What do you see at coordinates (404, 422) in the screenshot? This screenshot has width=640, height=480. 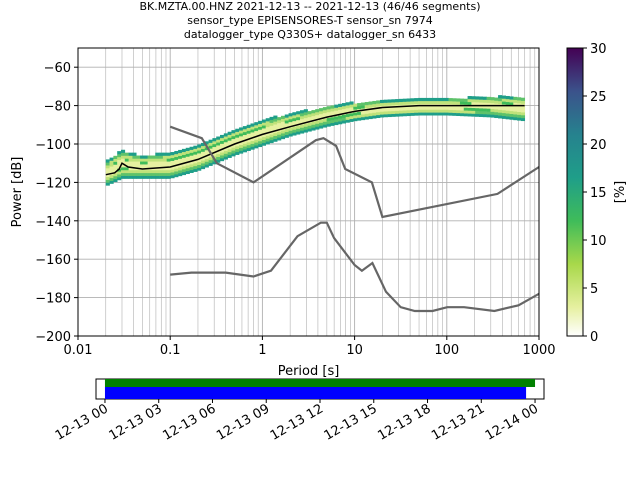 I see `coverage-tick-label: 12-13 18` at bounding box center [404, 422].